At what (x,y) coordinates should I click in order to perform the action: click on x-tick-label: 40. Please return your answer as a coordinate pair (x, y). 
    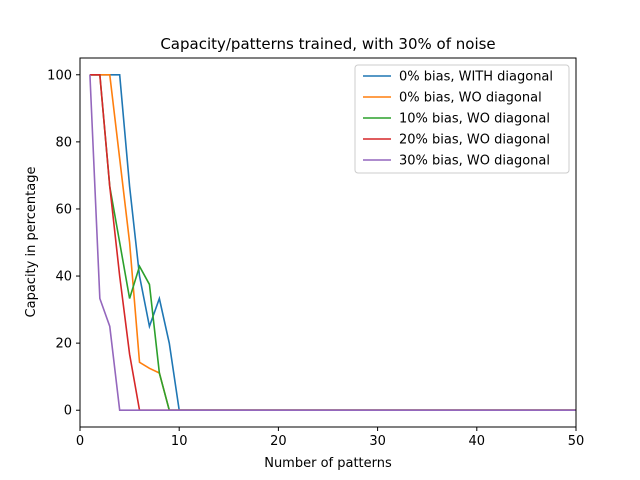
    Looking at the image, I should click on (477, 441).